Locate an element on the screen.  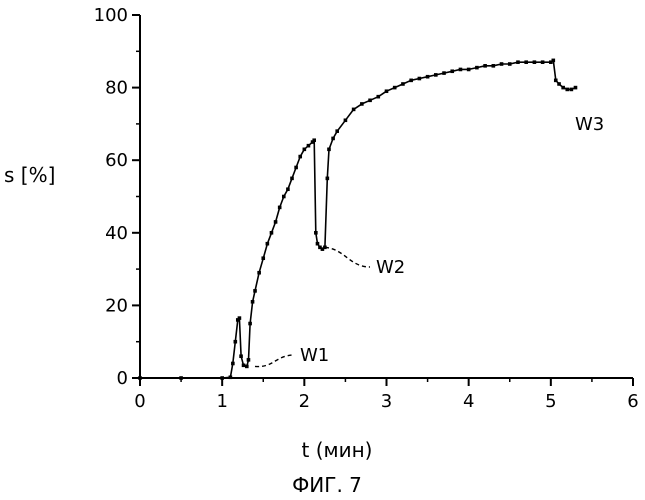
y-tick-label: 0 is located at coordinates (122, 378).